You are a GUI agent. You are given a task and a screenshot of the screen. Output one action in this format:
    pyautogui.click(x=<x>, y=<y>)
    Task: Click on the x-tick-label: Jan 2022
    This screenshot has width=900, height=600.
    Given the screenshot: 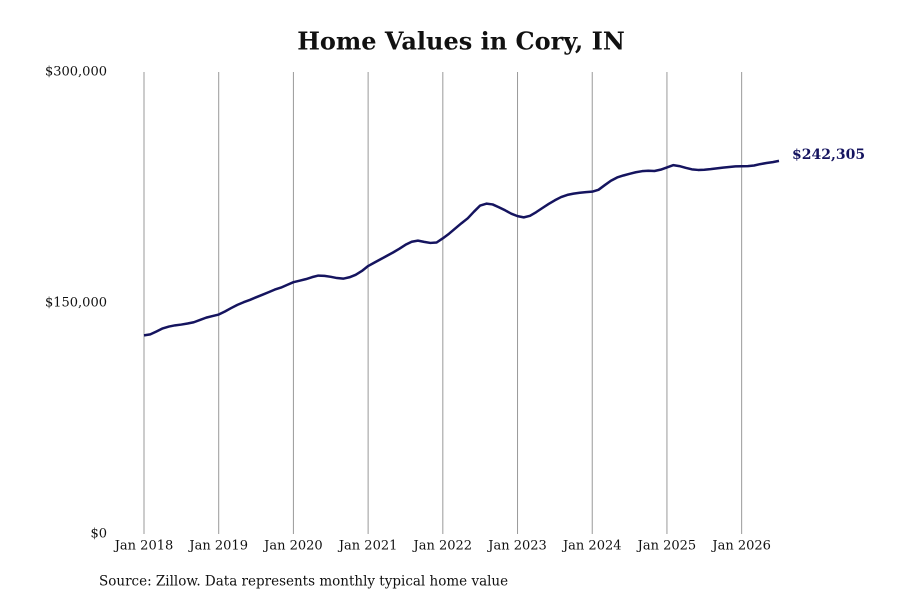 What is the action you would take?
    pyautogui.click(x=442, y=546)
    